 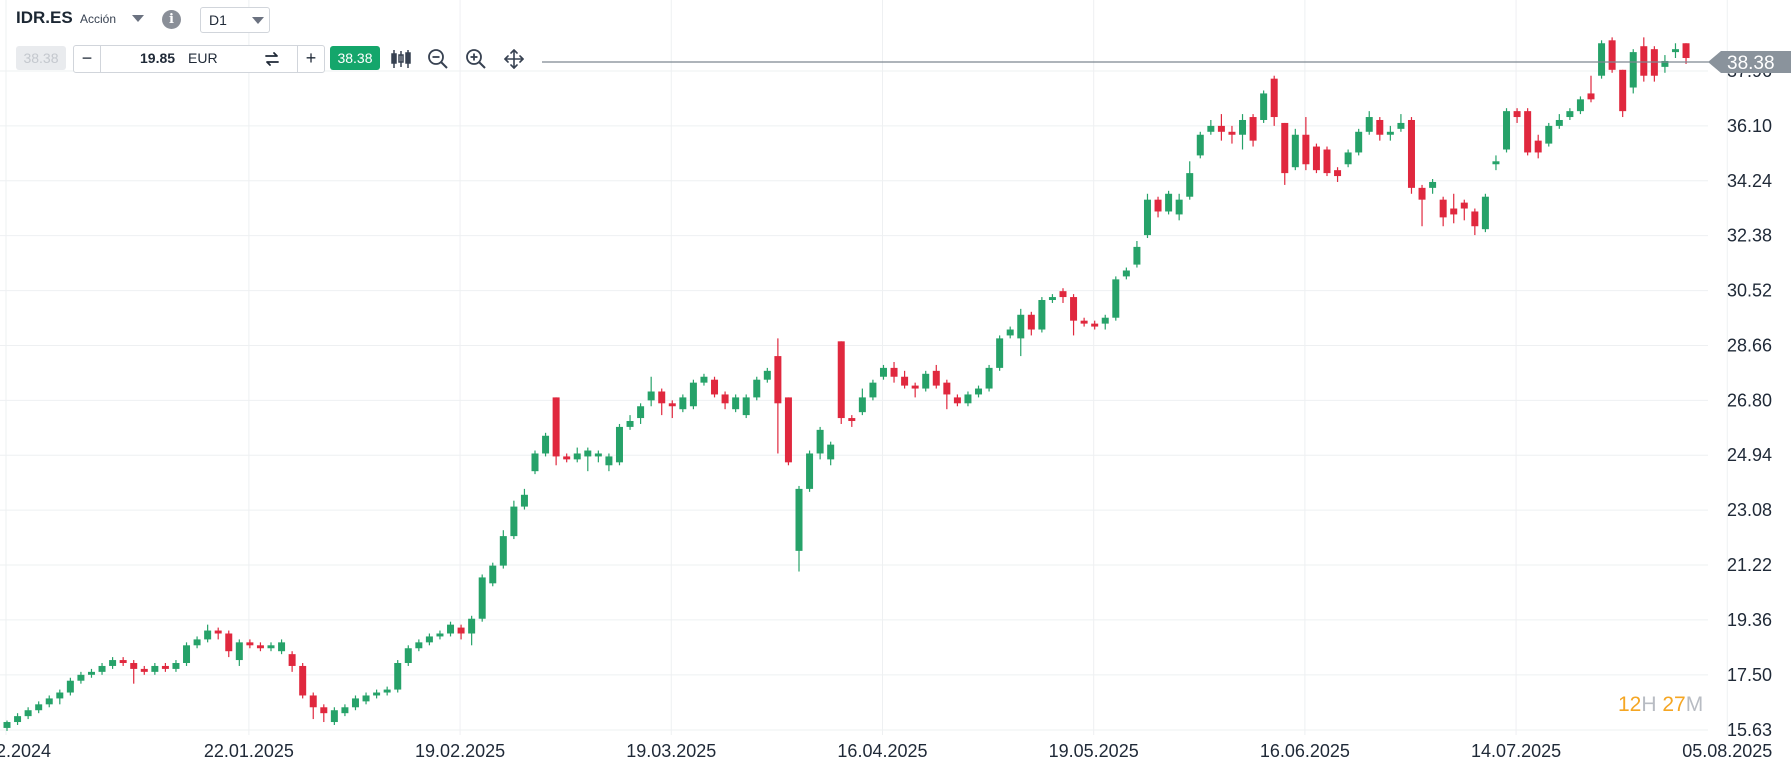 I want to click on timeframe-select: D1, so click(x=235, y=20).